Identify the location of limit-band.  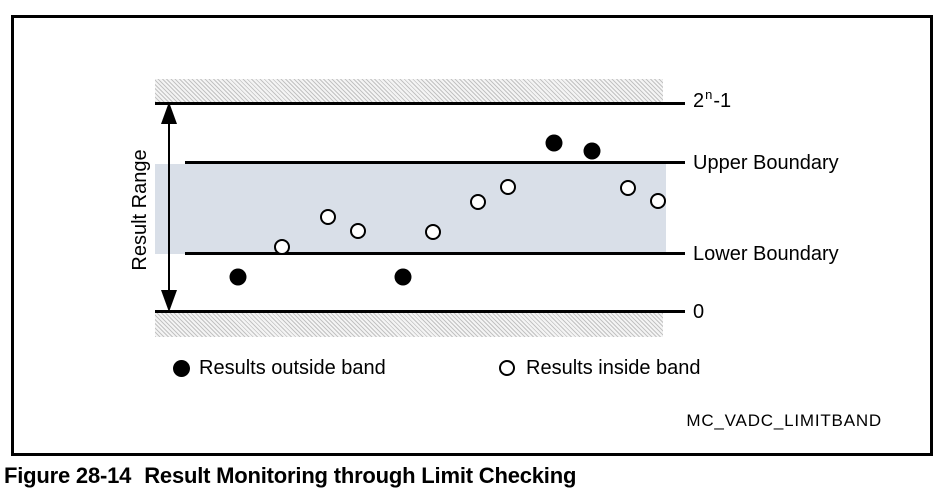
(410, 209).